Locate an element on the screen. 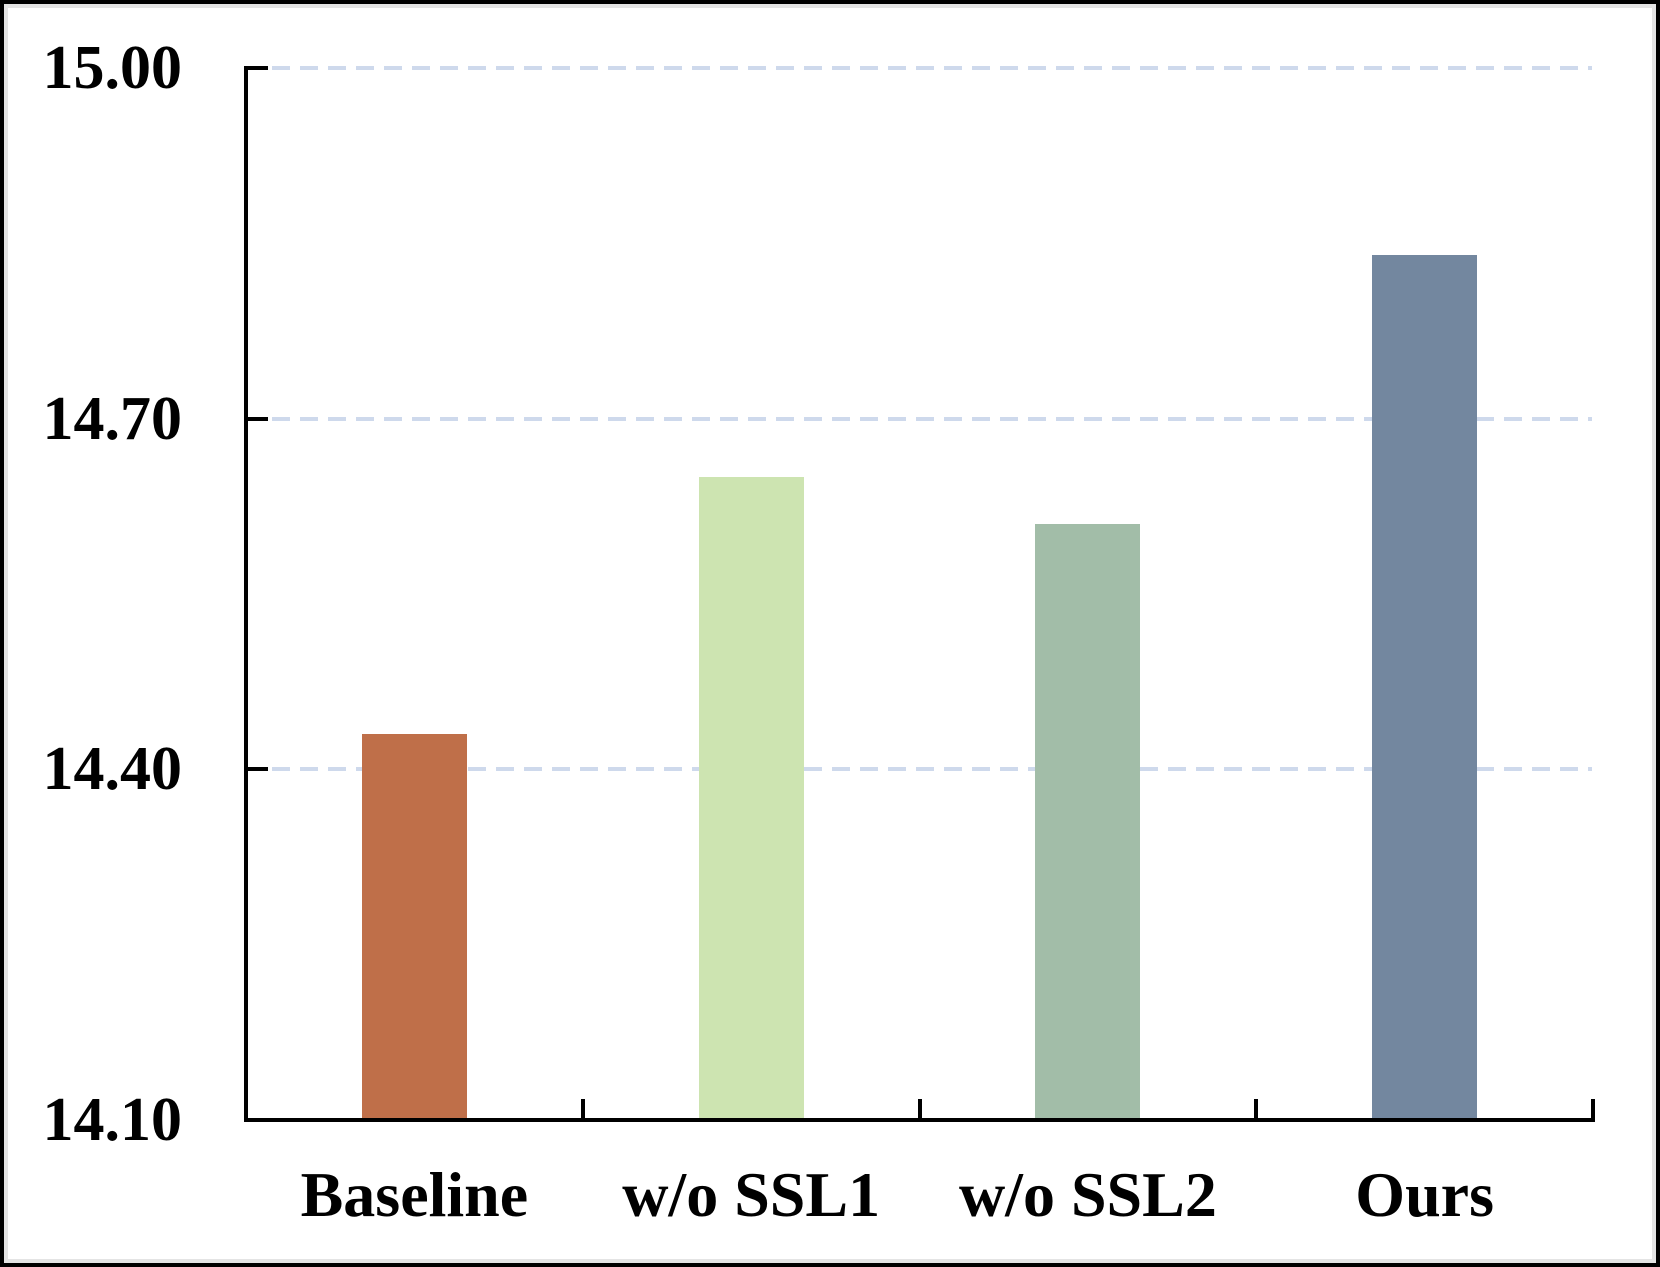  x-axis-label-w-o-ssl2: w/o SSL2 is located at coordinates (1087, 1194).